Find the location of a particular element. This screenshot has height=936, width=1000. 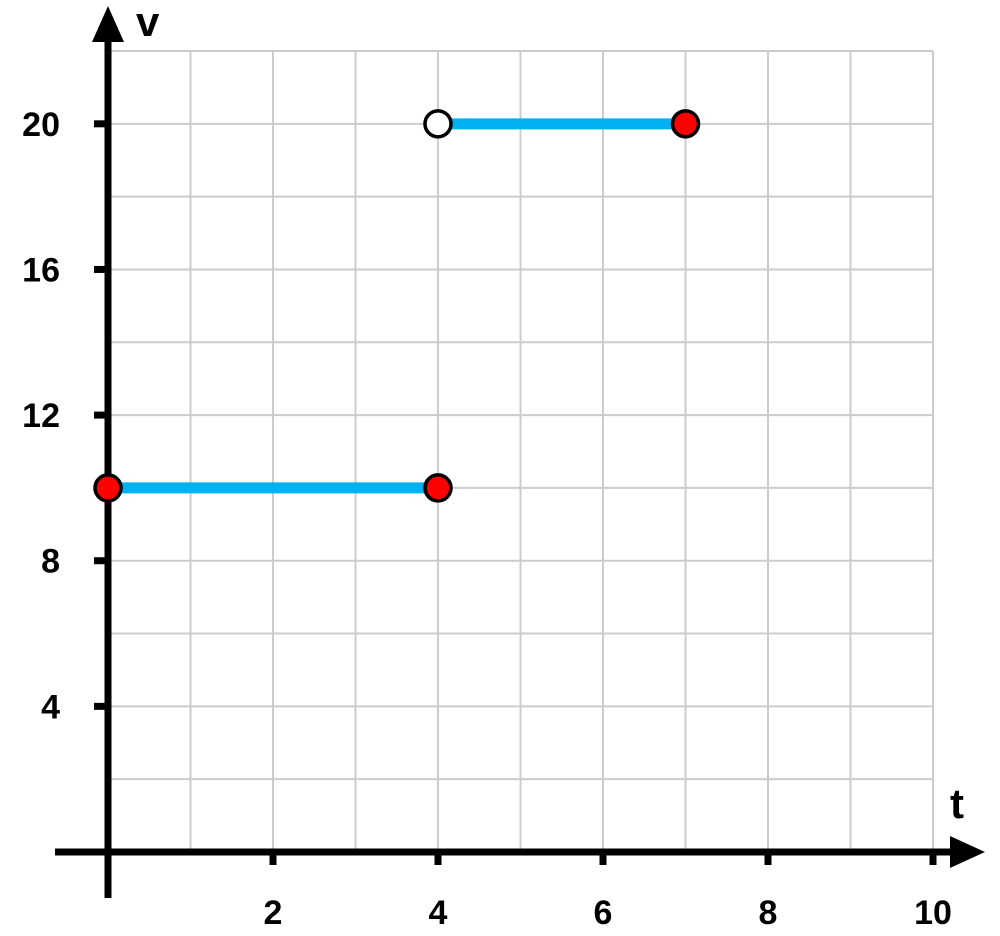

x-axis-label: t is located at coordinates (957, 803).